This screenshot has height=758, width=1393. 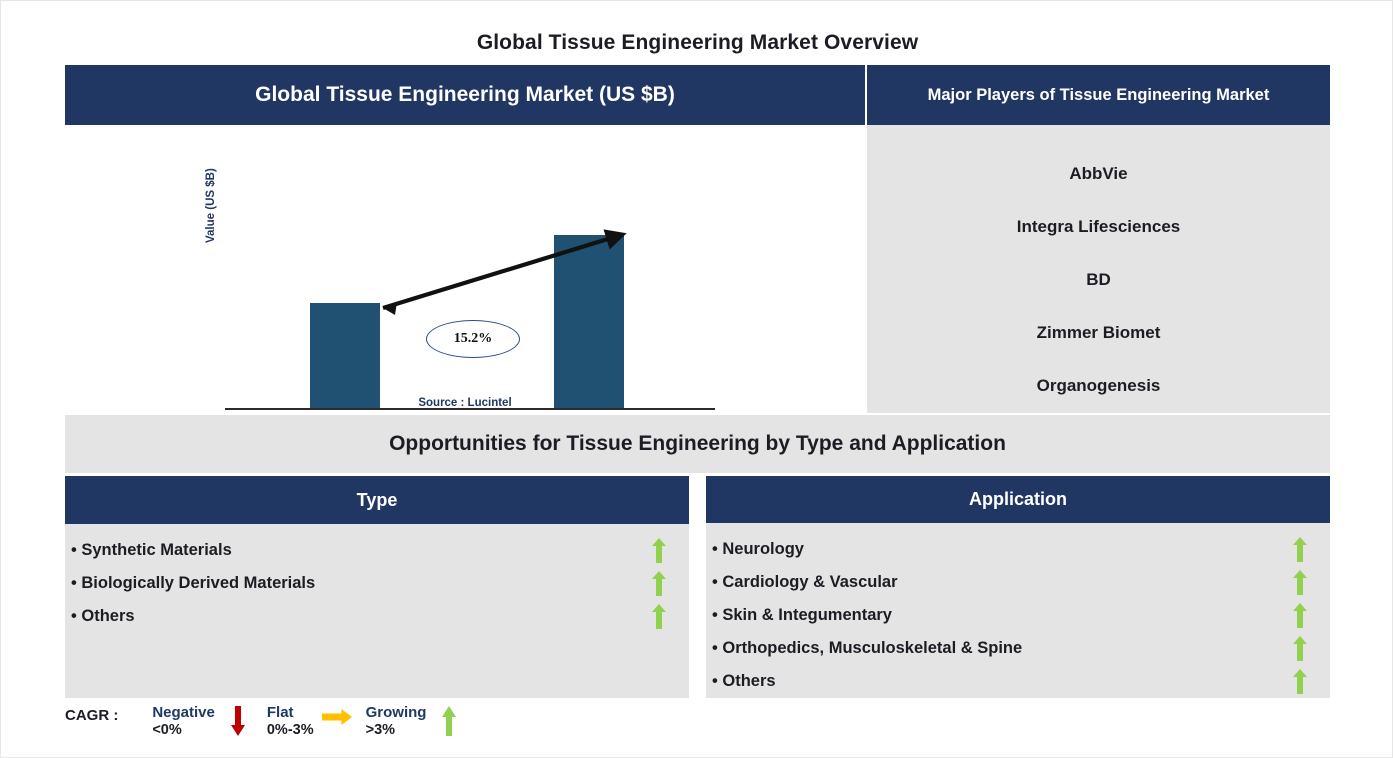 What do you see at coordinates (1018, 582) in the screenshot?
I see `list-item: • Cardiology & Vascular` at bounding box center [1018, 582].